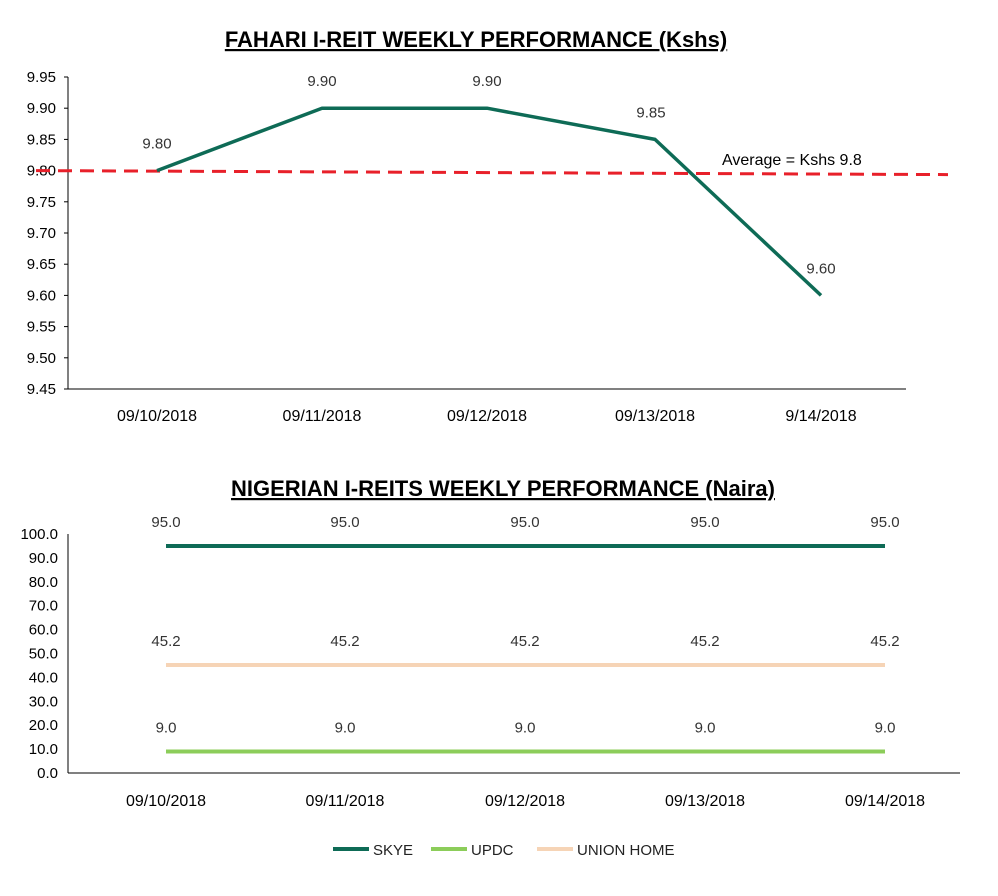  What do you see at coordinates (41, 327) in the screenshot?
I see `fahari-y-tick-label: 9.55` at bounding box center [41, 327].